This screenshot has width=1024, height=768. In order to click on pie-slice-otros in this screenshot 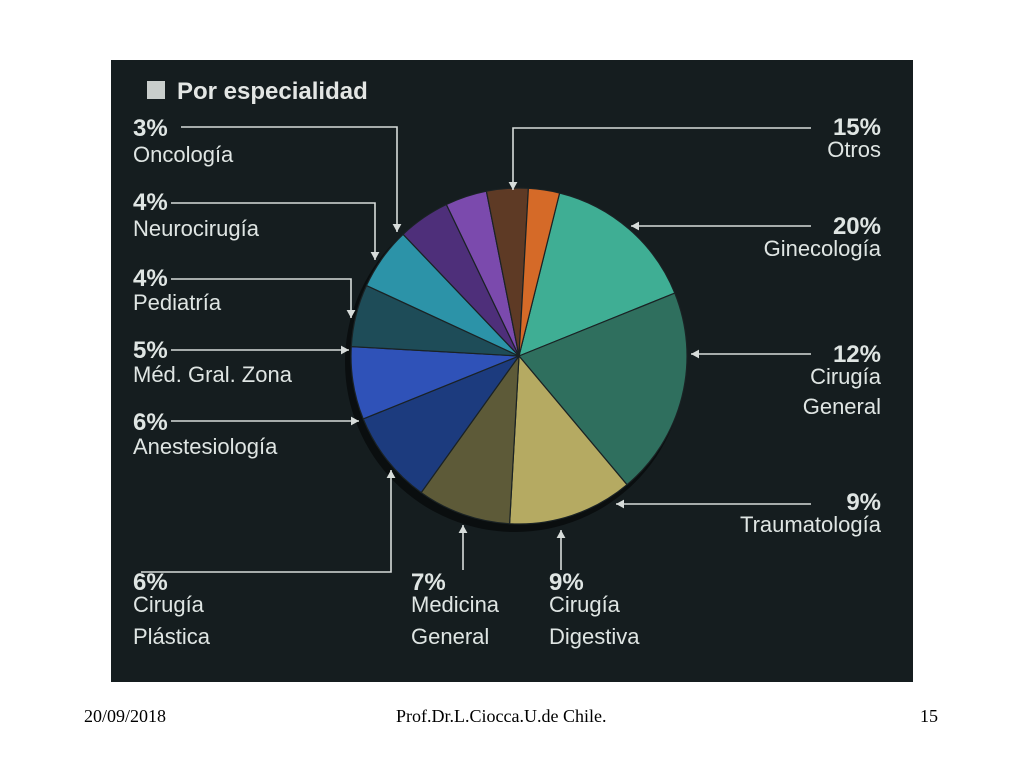, I will do `click(597, 274)`.